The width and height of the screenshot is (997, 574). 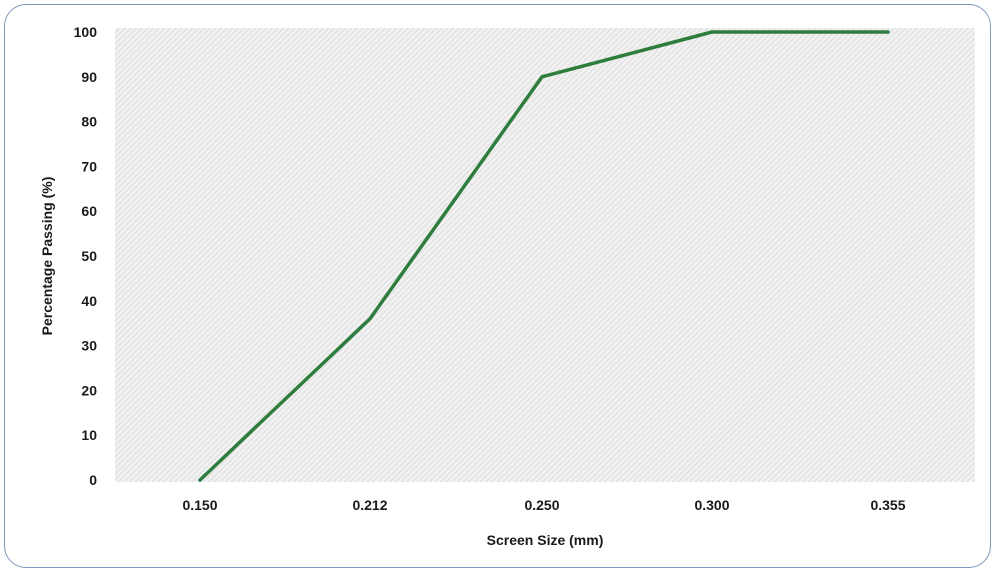 I want to click on y-axis-title: Percentage Passing (%), so click(x=47, y=256).